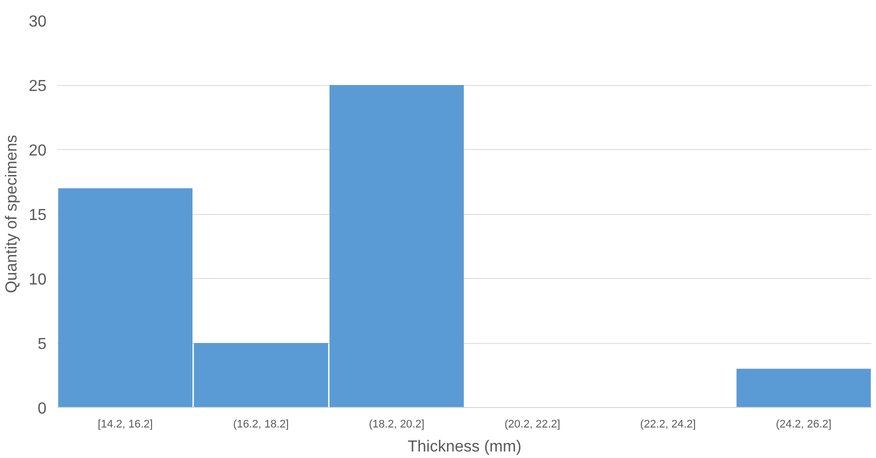 This screenshot has width=876, height=458. I want to click on x-tick-label: (20.2, 22.2], so click(532, 424).